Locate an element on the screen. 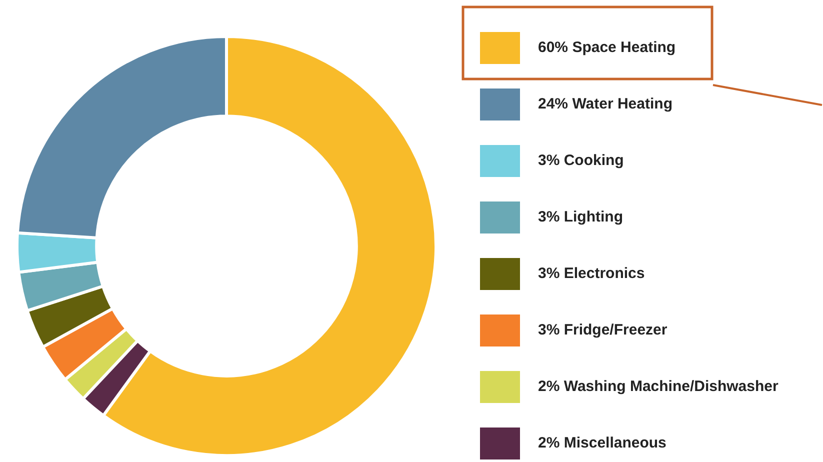  legend-label: 2% Washing Machine/Dishwasher is located at coordinates (658, 387).